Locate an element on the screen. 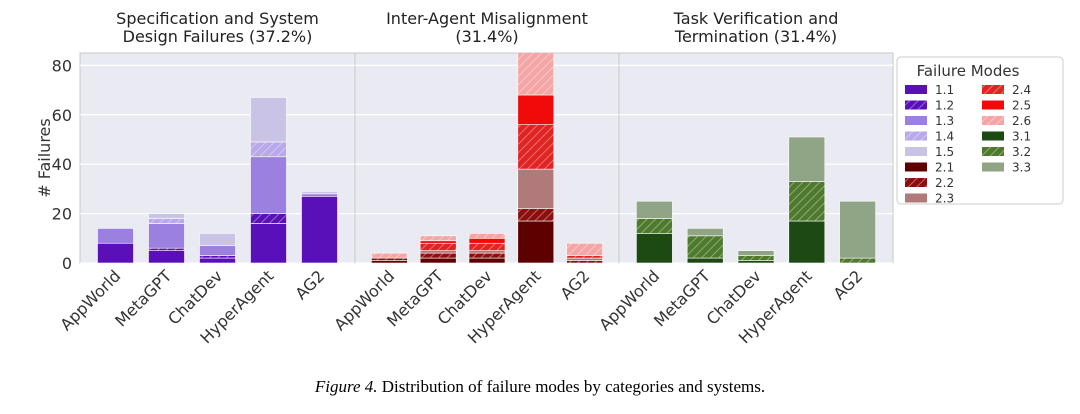 The width and height of the screenshot is (1080, 414). caption-label: Figure 4. is located at coordinates (346, 386).